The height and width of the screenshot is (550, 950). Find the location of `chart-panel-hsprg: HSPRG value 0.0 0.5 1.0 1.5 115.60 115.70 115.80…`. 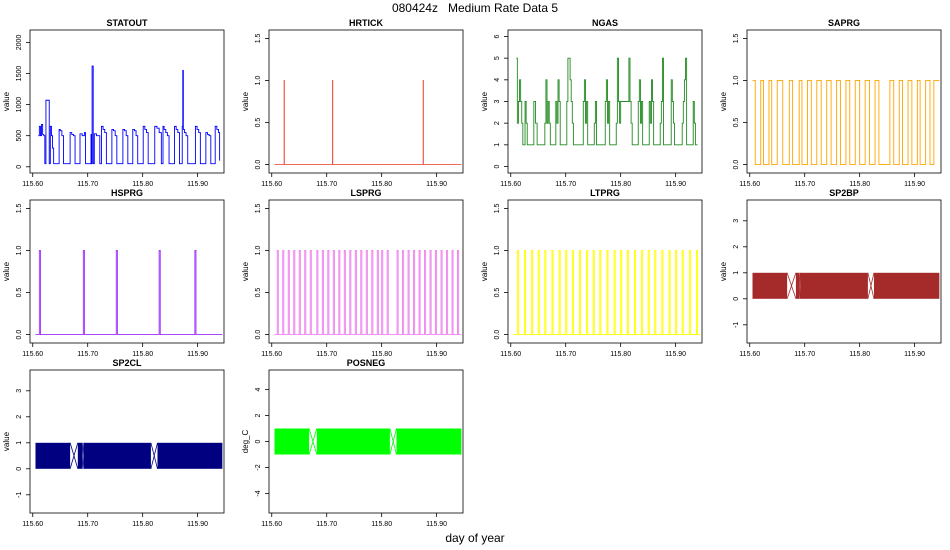

chart-panel-hsprg: HSPRG value 0.0 0.5 1.0 1.5 115.60 115.70 115.80… is located at coordinates (113, 273).